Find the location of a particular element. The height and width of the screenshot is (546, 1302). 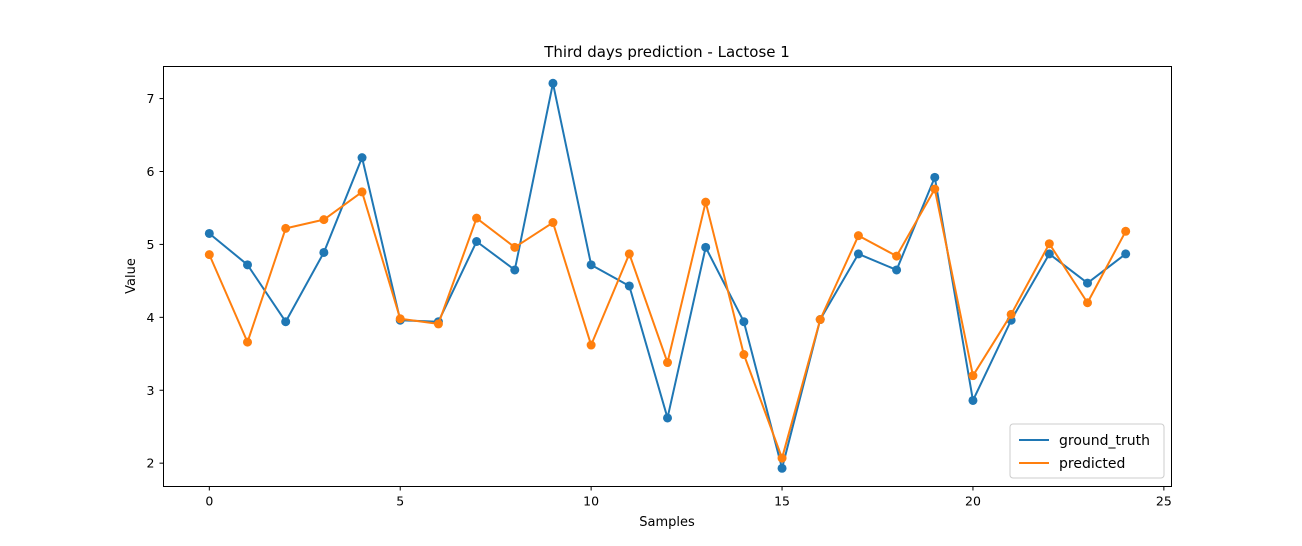

legend-item-ground_truth: ground_truth is located at coordinates (1084, 441).